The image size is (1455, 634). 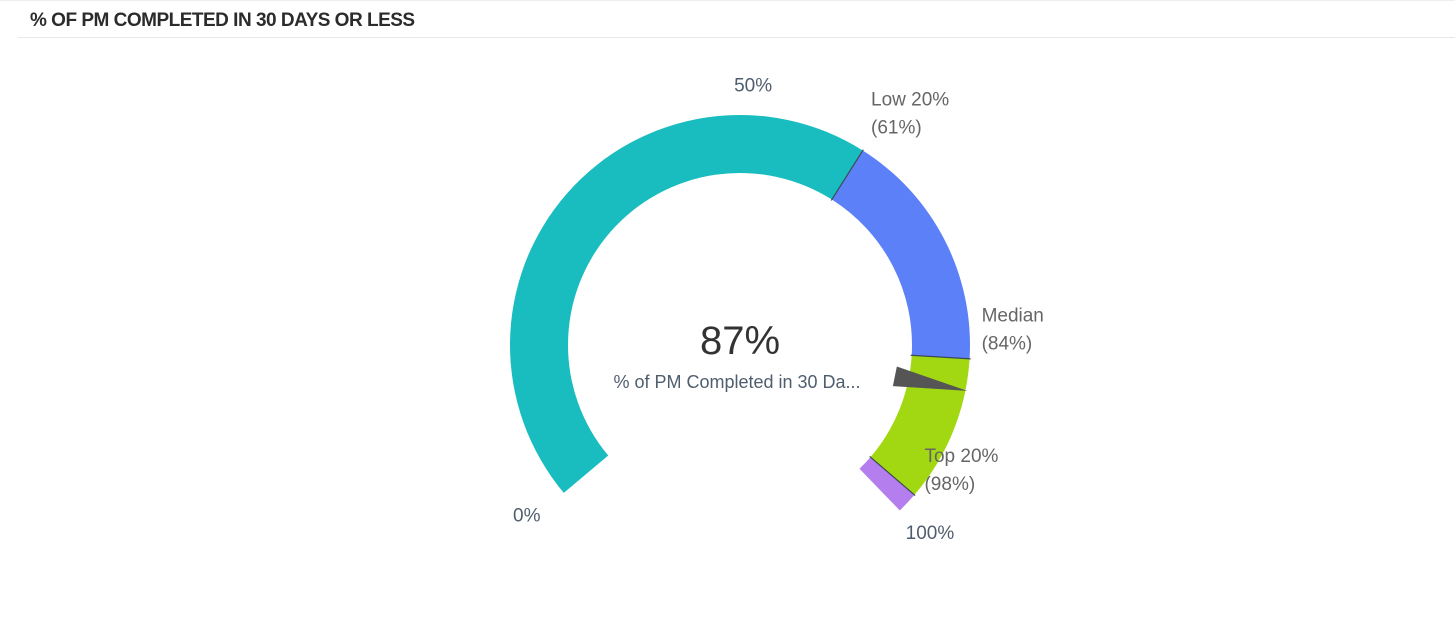 What do you see at coordinates (930, 378) in the screenshot?
I see `gauge-pointer` at bounding box center [930, 378].